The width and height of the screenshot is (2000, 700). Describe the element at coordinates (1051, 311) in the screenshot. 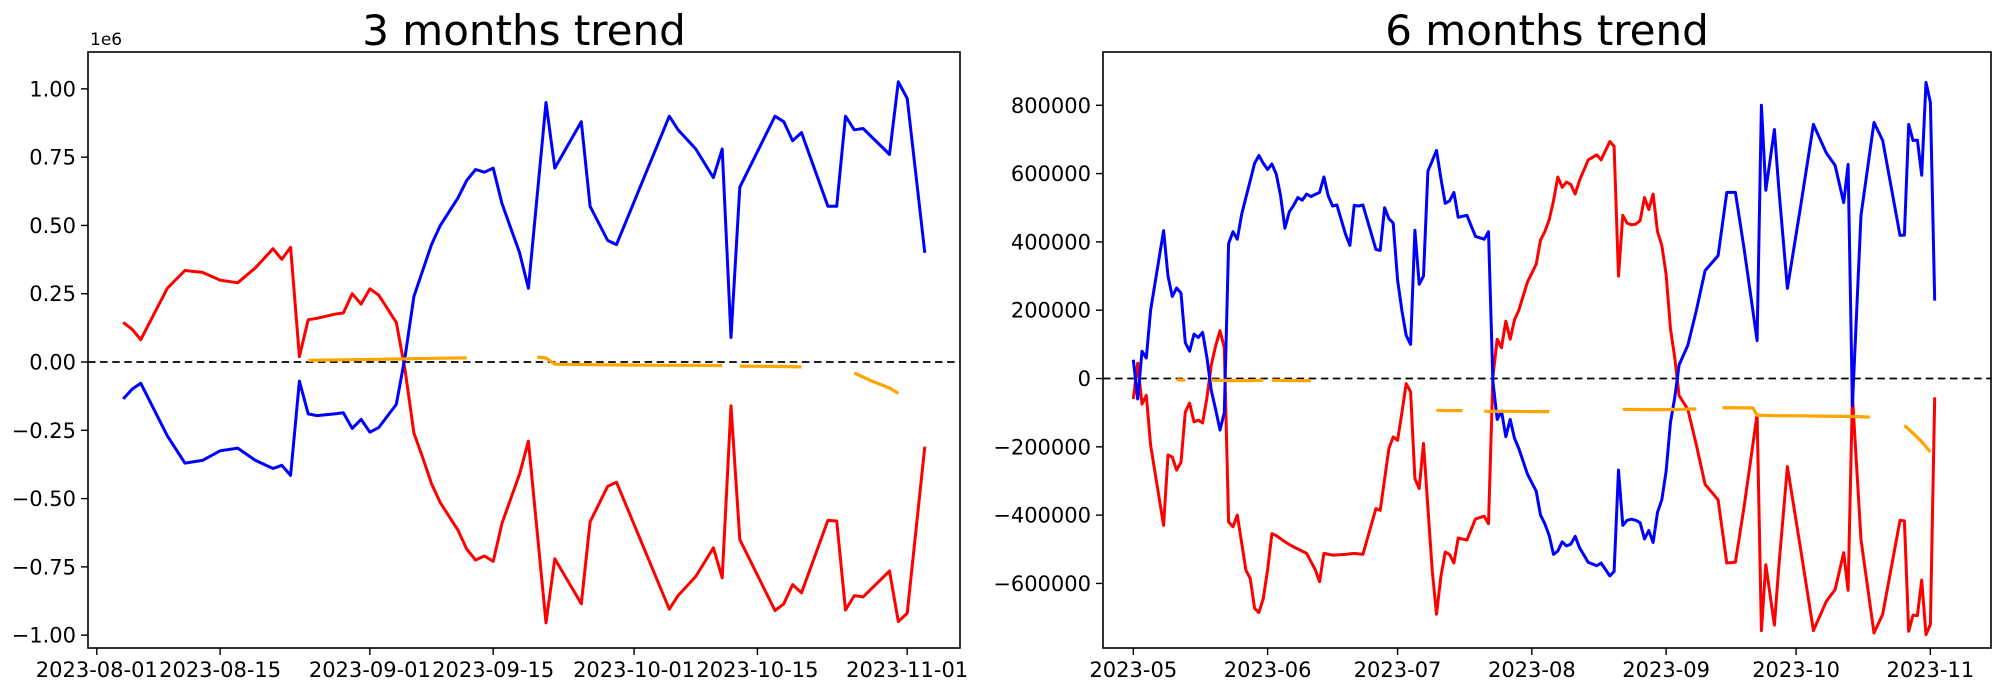

I see `y-axis-tick-label: 200000` at that location.